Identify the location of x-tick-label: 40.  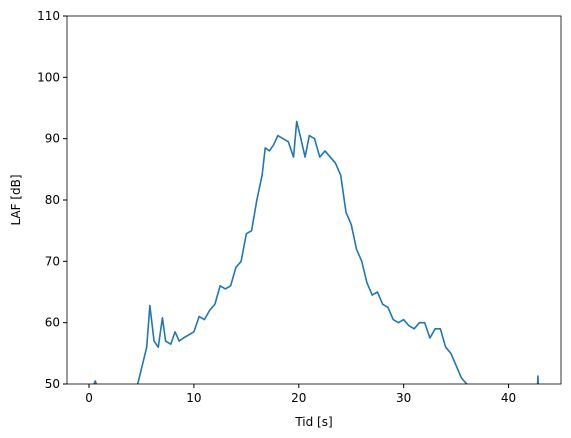
(508, 398).